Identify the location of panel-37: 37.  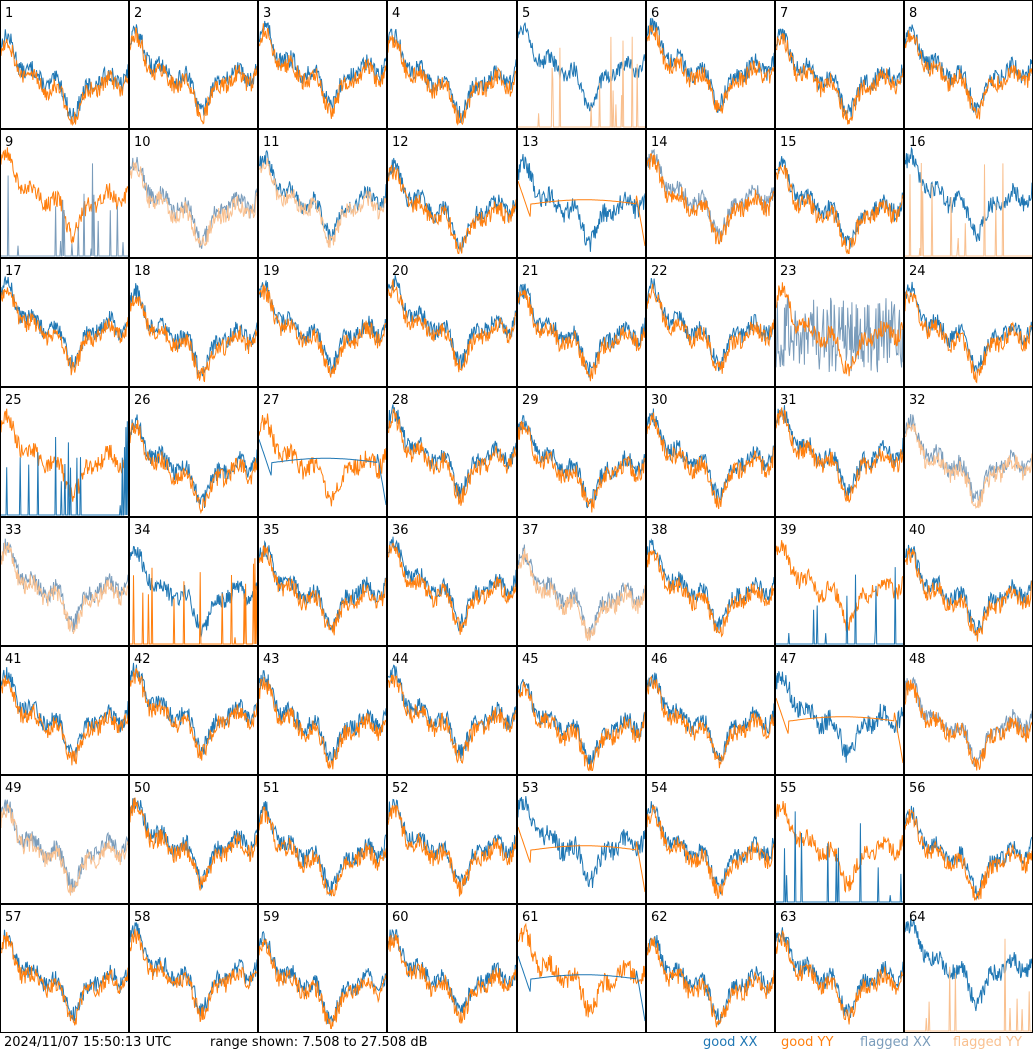
(581, 581).